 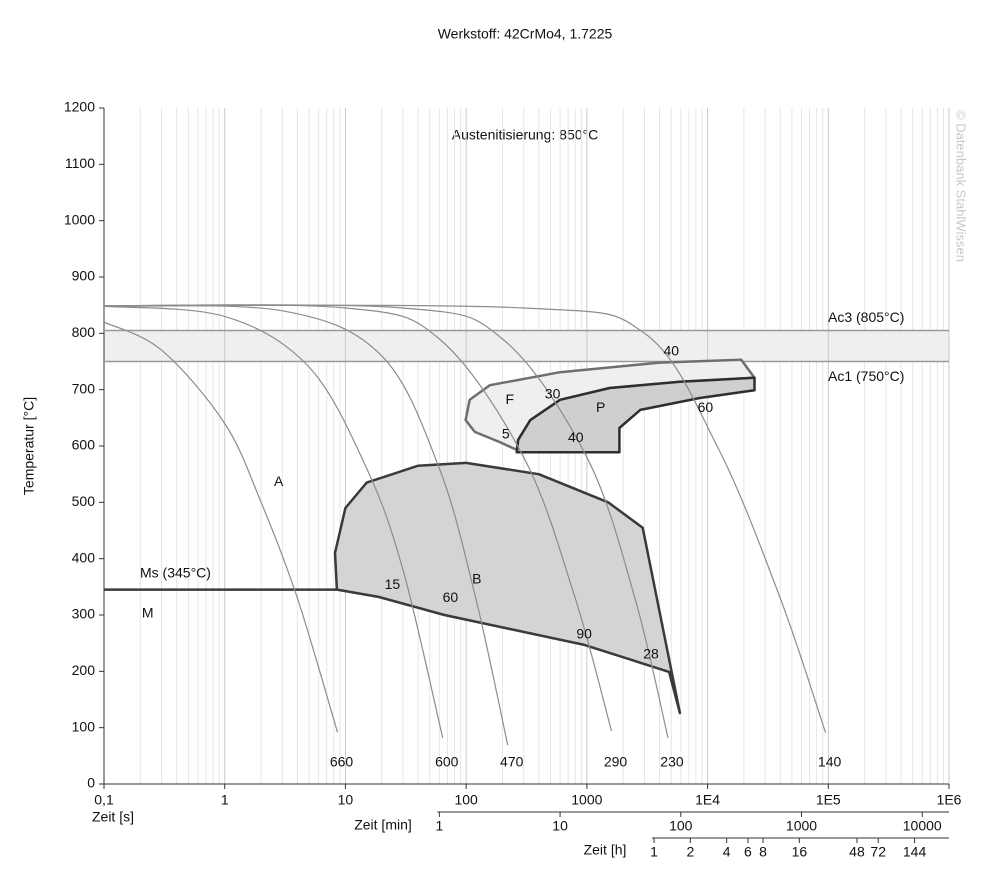 I want to click on region-label: F, so click(x=510, y=399).